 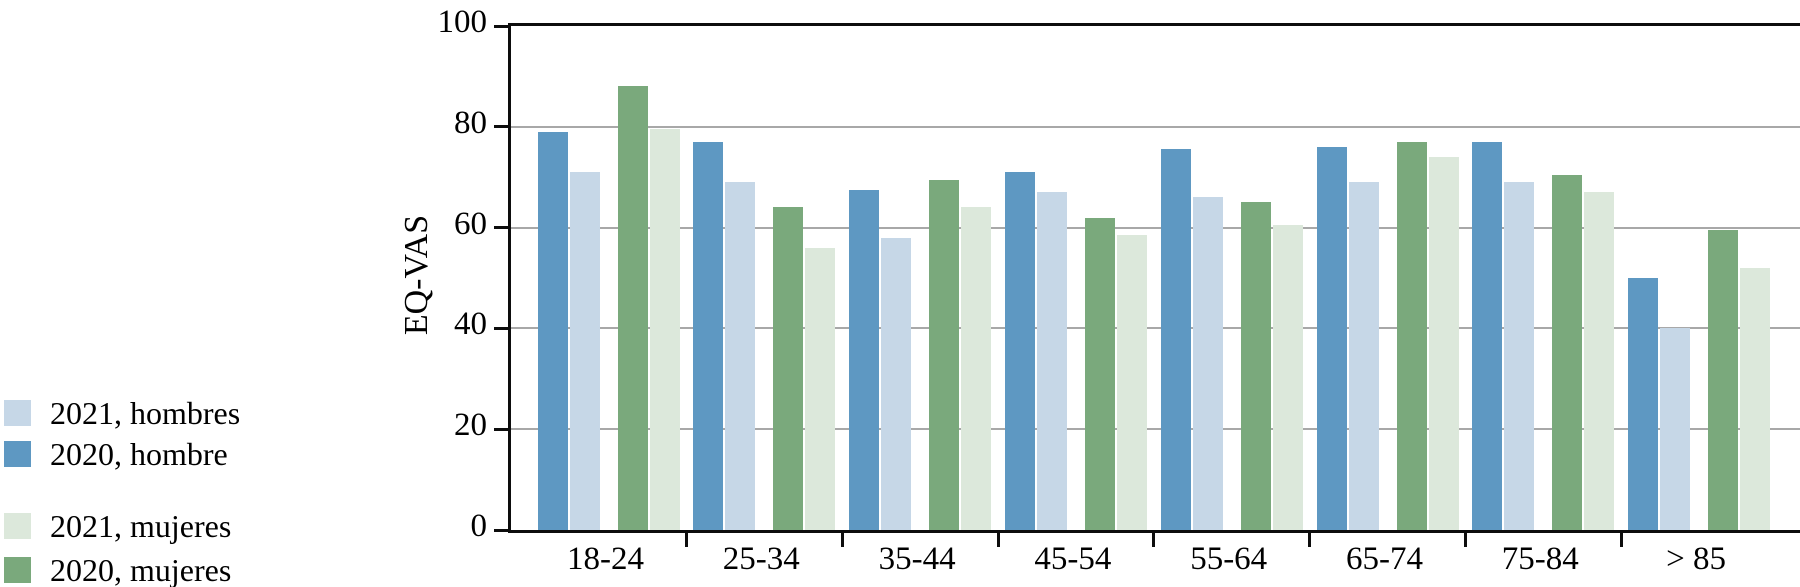 I want to click on legend-swatch-2021-hombres, so click(x=17, y=413).